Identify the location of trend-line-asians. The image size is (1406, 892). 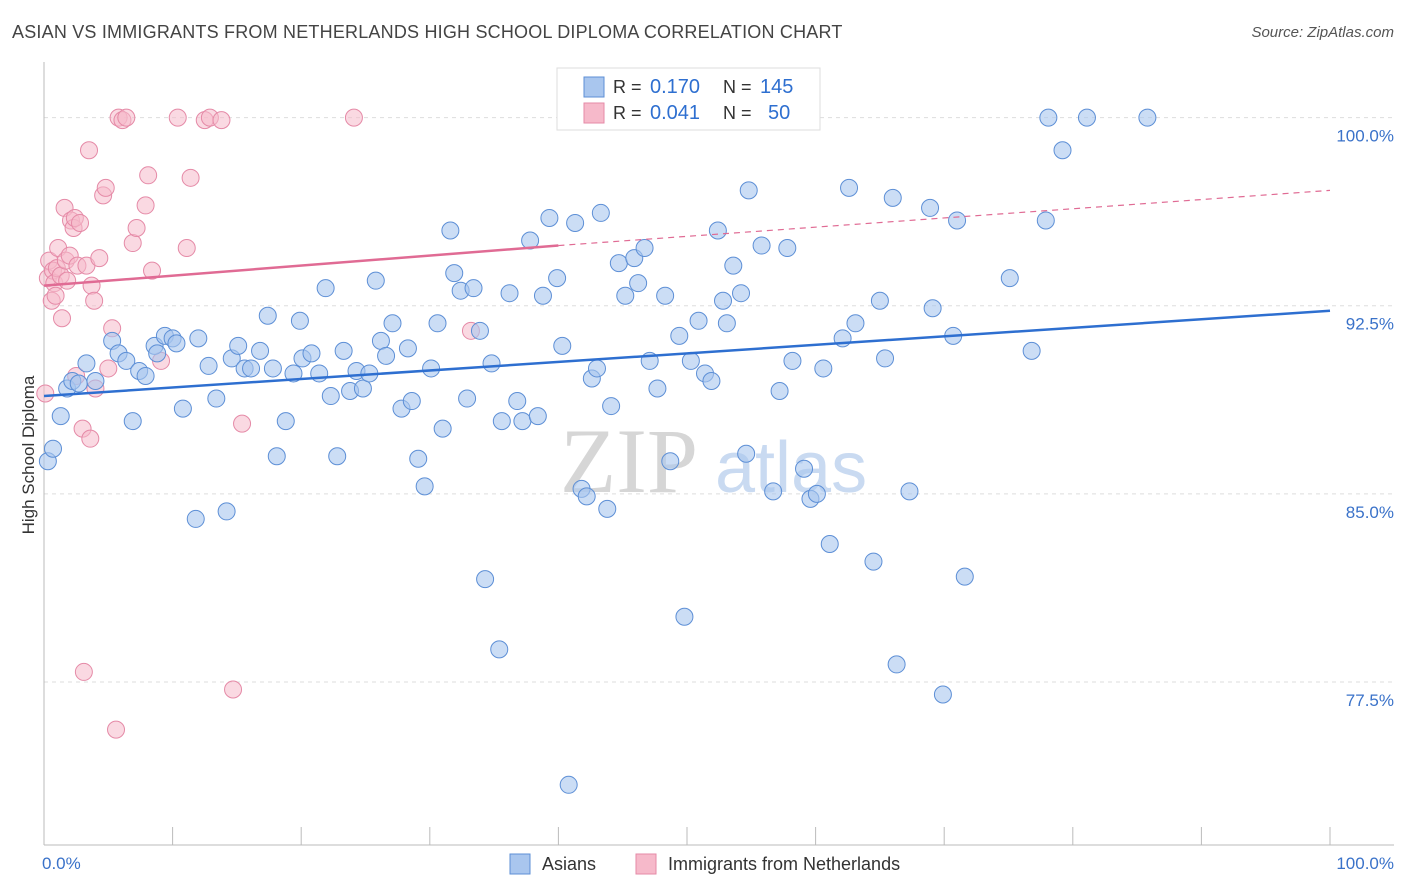
(687, 353).